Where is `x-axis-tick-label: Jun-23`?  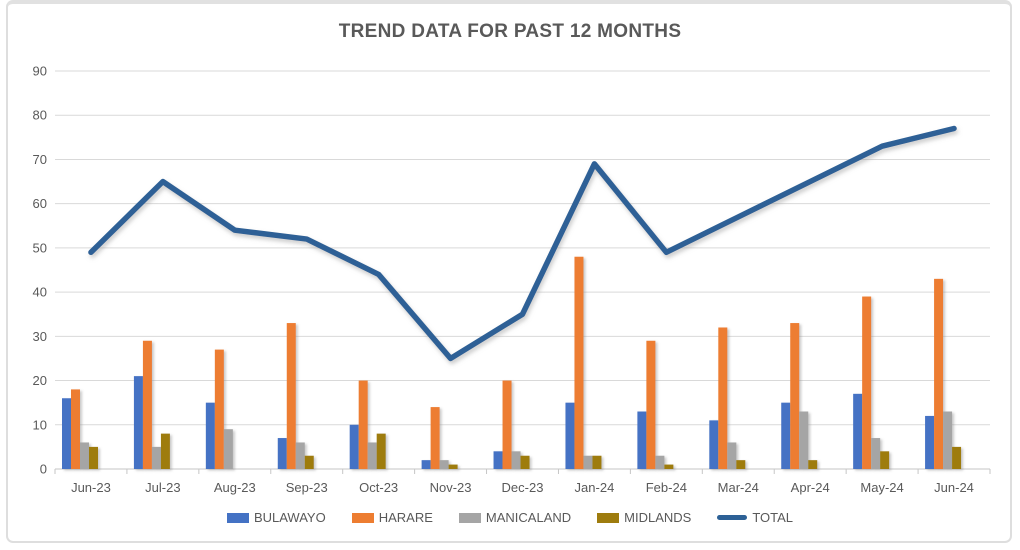 x-axis-tick-label: Jun-23 is located at coordinates (91, 487).